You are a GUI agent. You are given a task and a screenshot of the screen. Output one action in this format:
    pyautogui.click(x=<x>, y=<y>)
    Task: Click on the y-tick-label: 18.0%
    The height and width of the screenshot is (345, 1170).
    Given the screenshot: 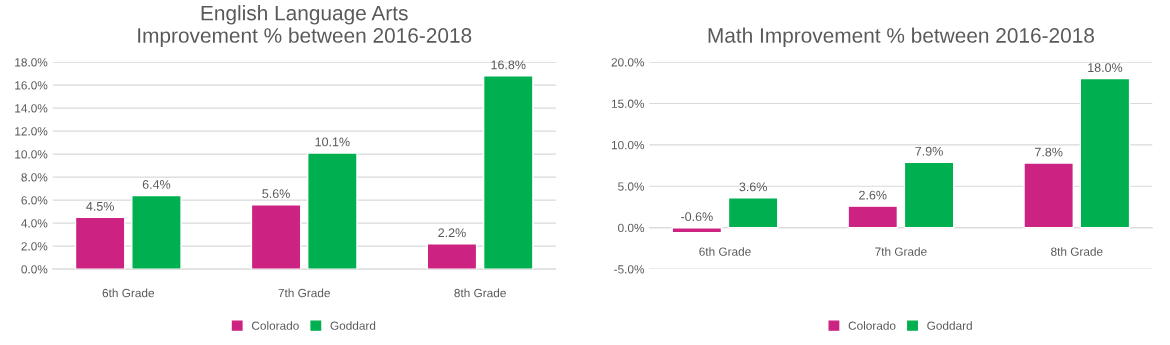 What is the action you would take?
    pyautogui.click(x=31, y=62)
    